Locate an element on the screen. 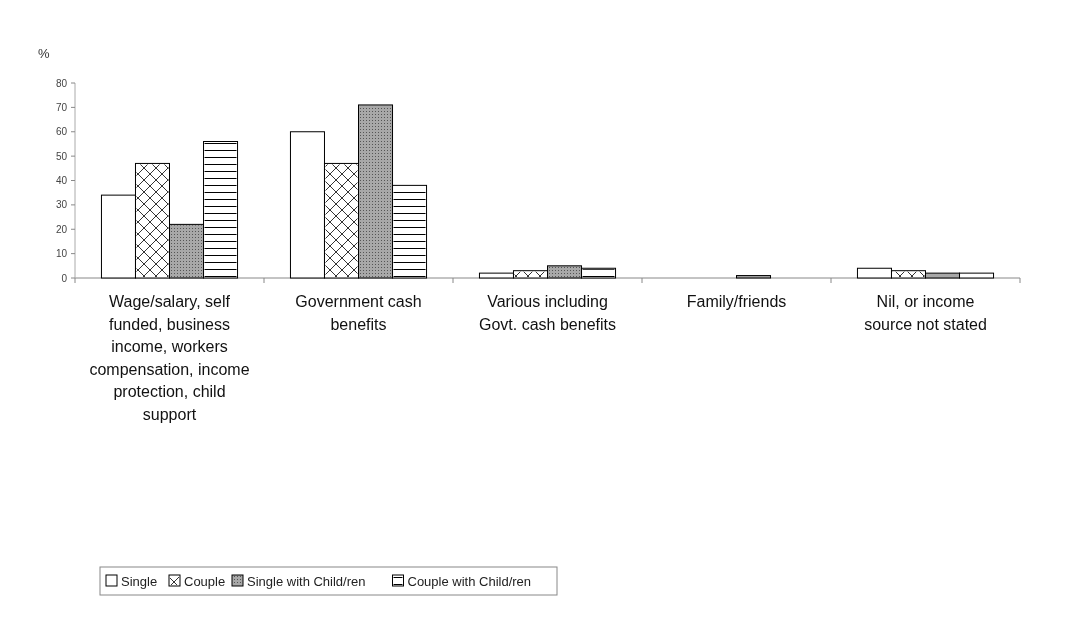 The width and height of the screenshot is (1066, 644). x-tick-label: Family/friends is located at coordinates (736, 301).